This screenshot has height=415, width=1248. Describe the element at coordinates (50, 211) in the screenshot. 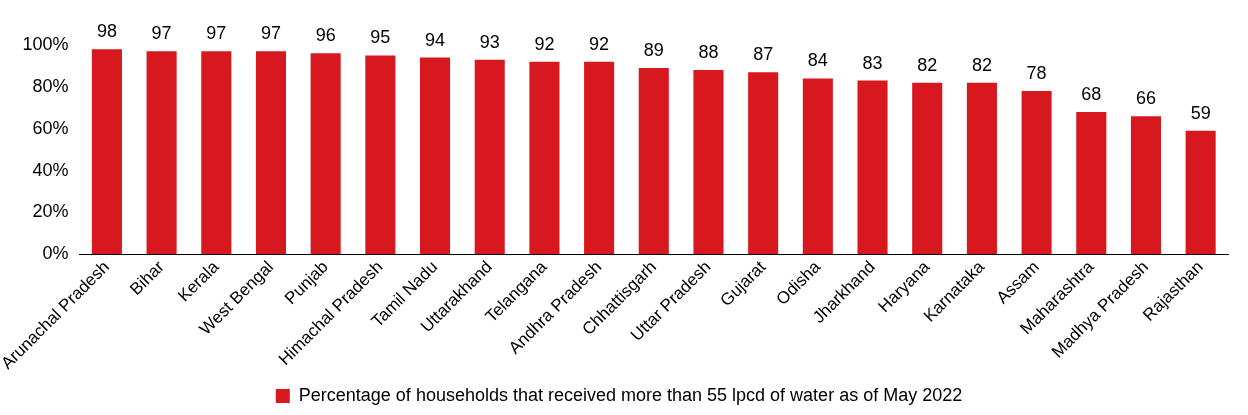

I see `y-tick-label: 20%` at that location.